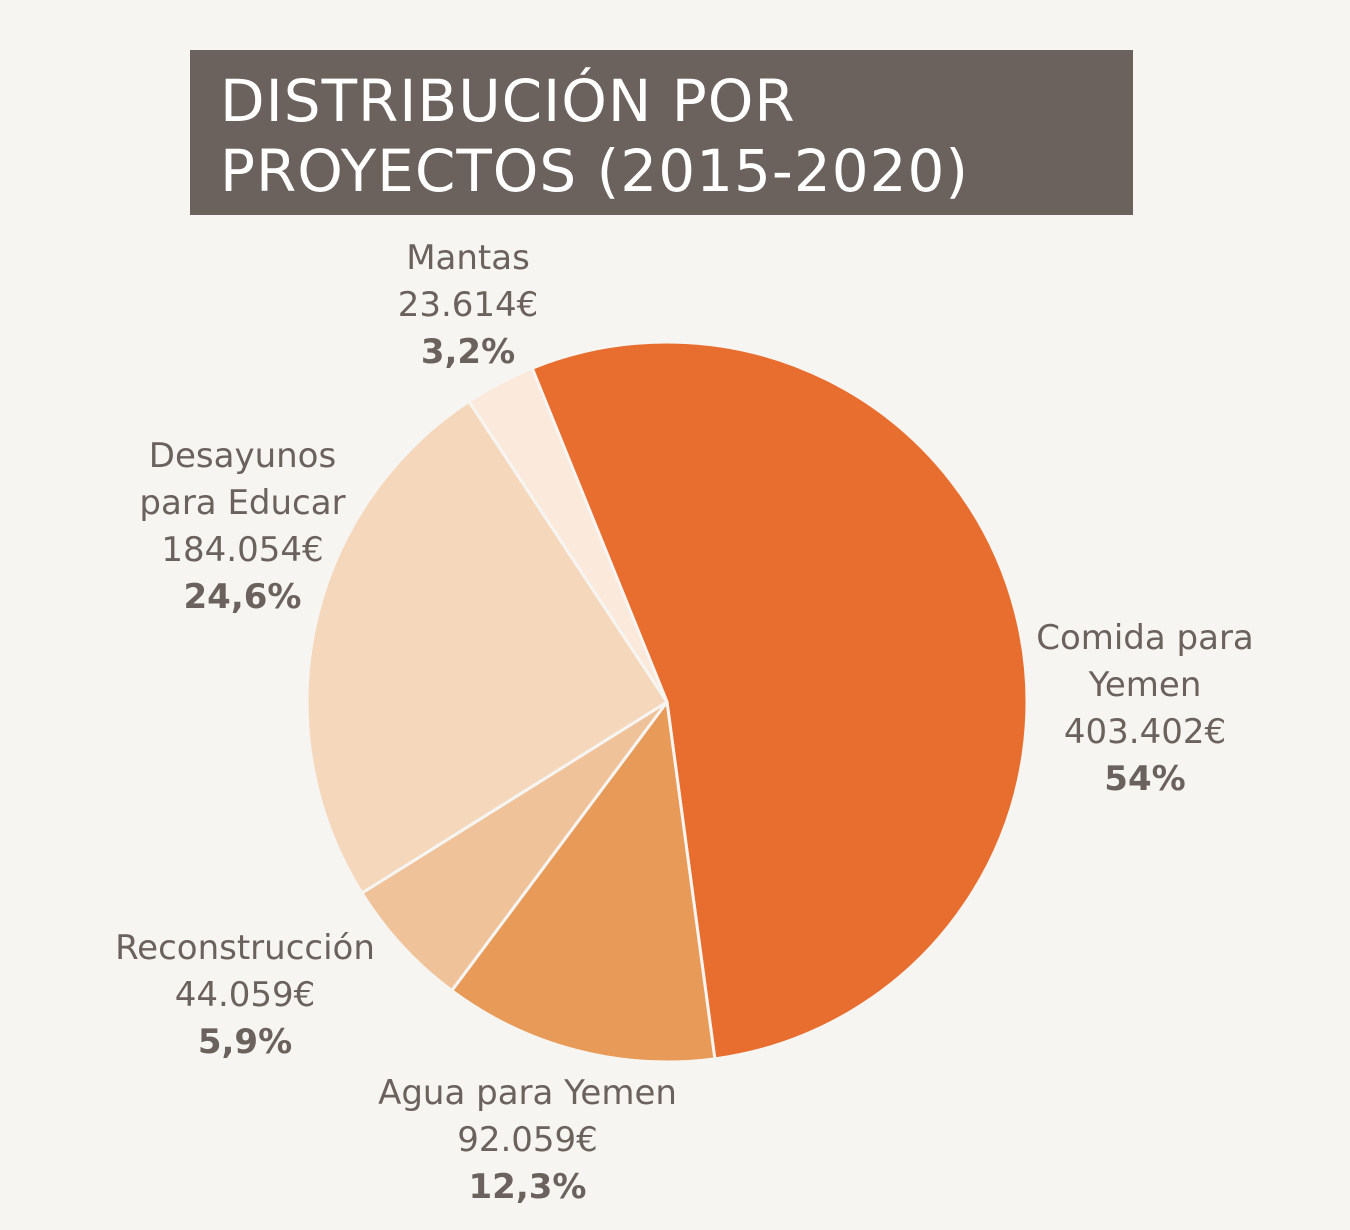  What do you see at coordinates (1145, 732) in the screenshot?
I see `label-comida-amount: 403.402€` at bounding box center [1145, 732].